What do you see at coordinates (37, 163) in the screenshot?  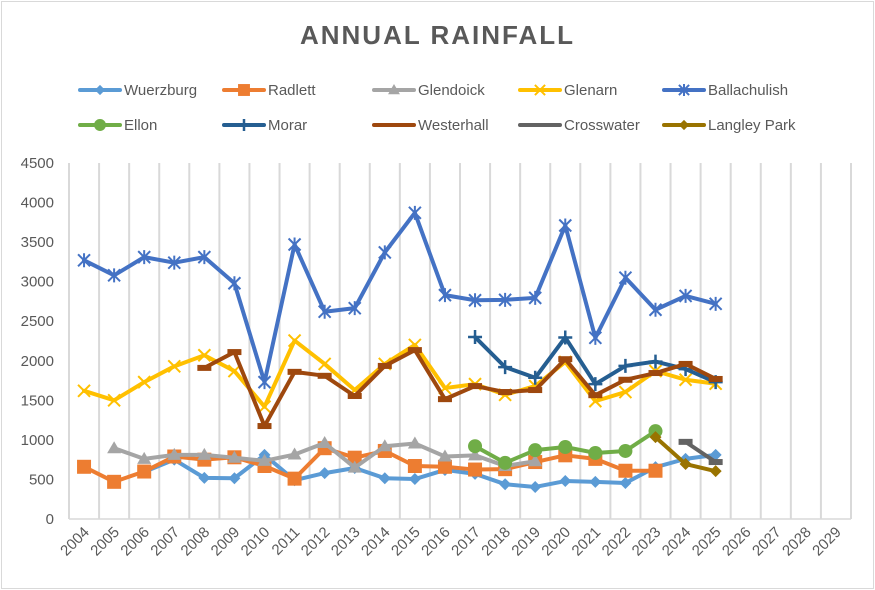 I see `y-tick-label: 4500` at bounding box center [37, 163].